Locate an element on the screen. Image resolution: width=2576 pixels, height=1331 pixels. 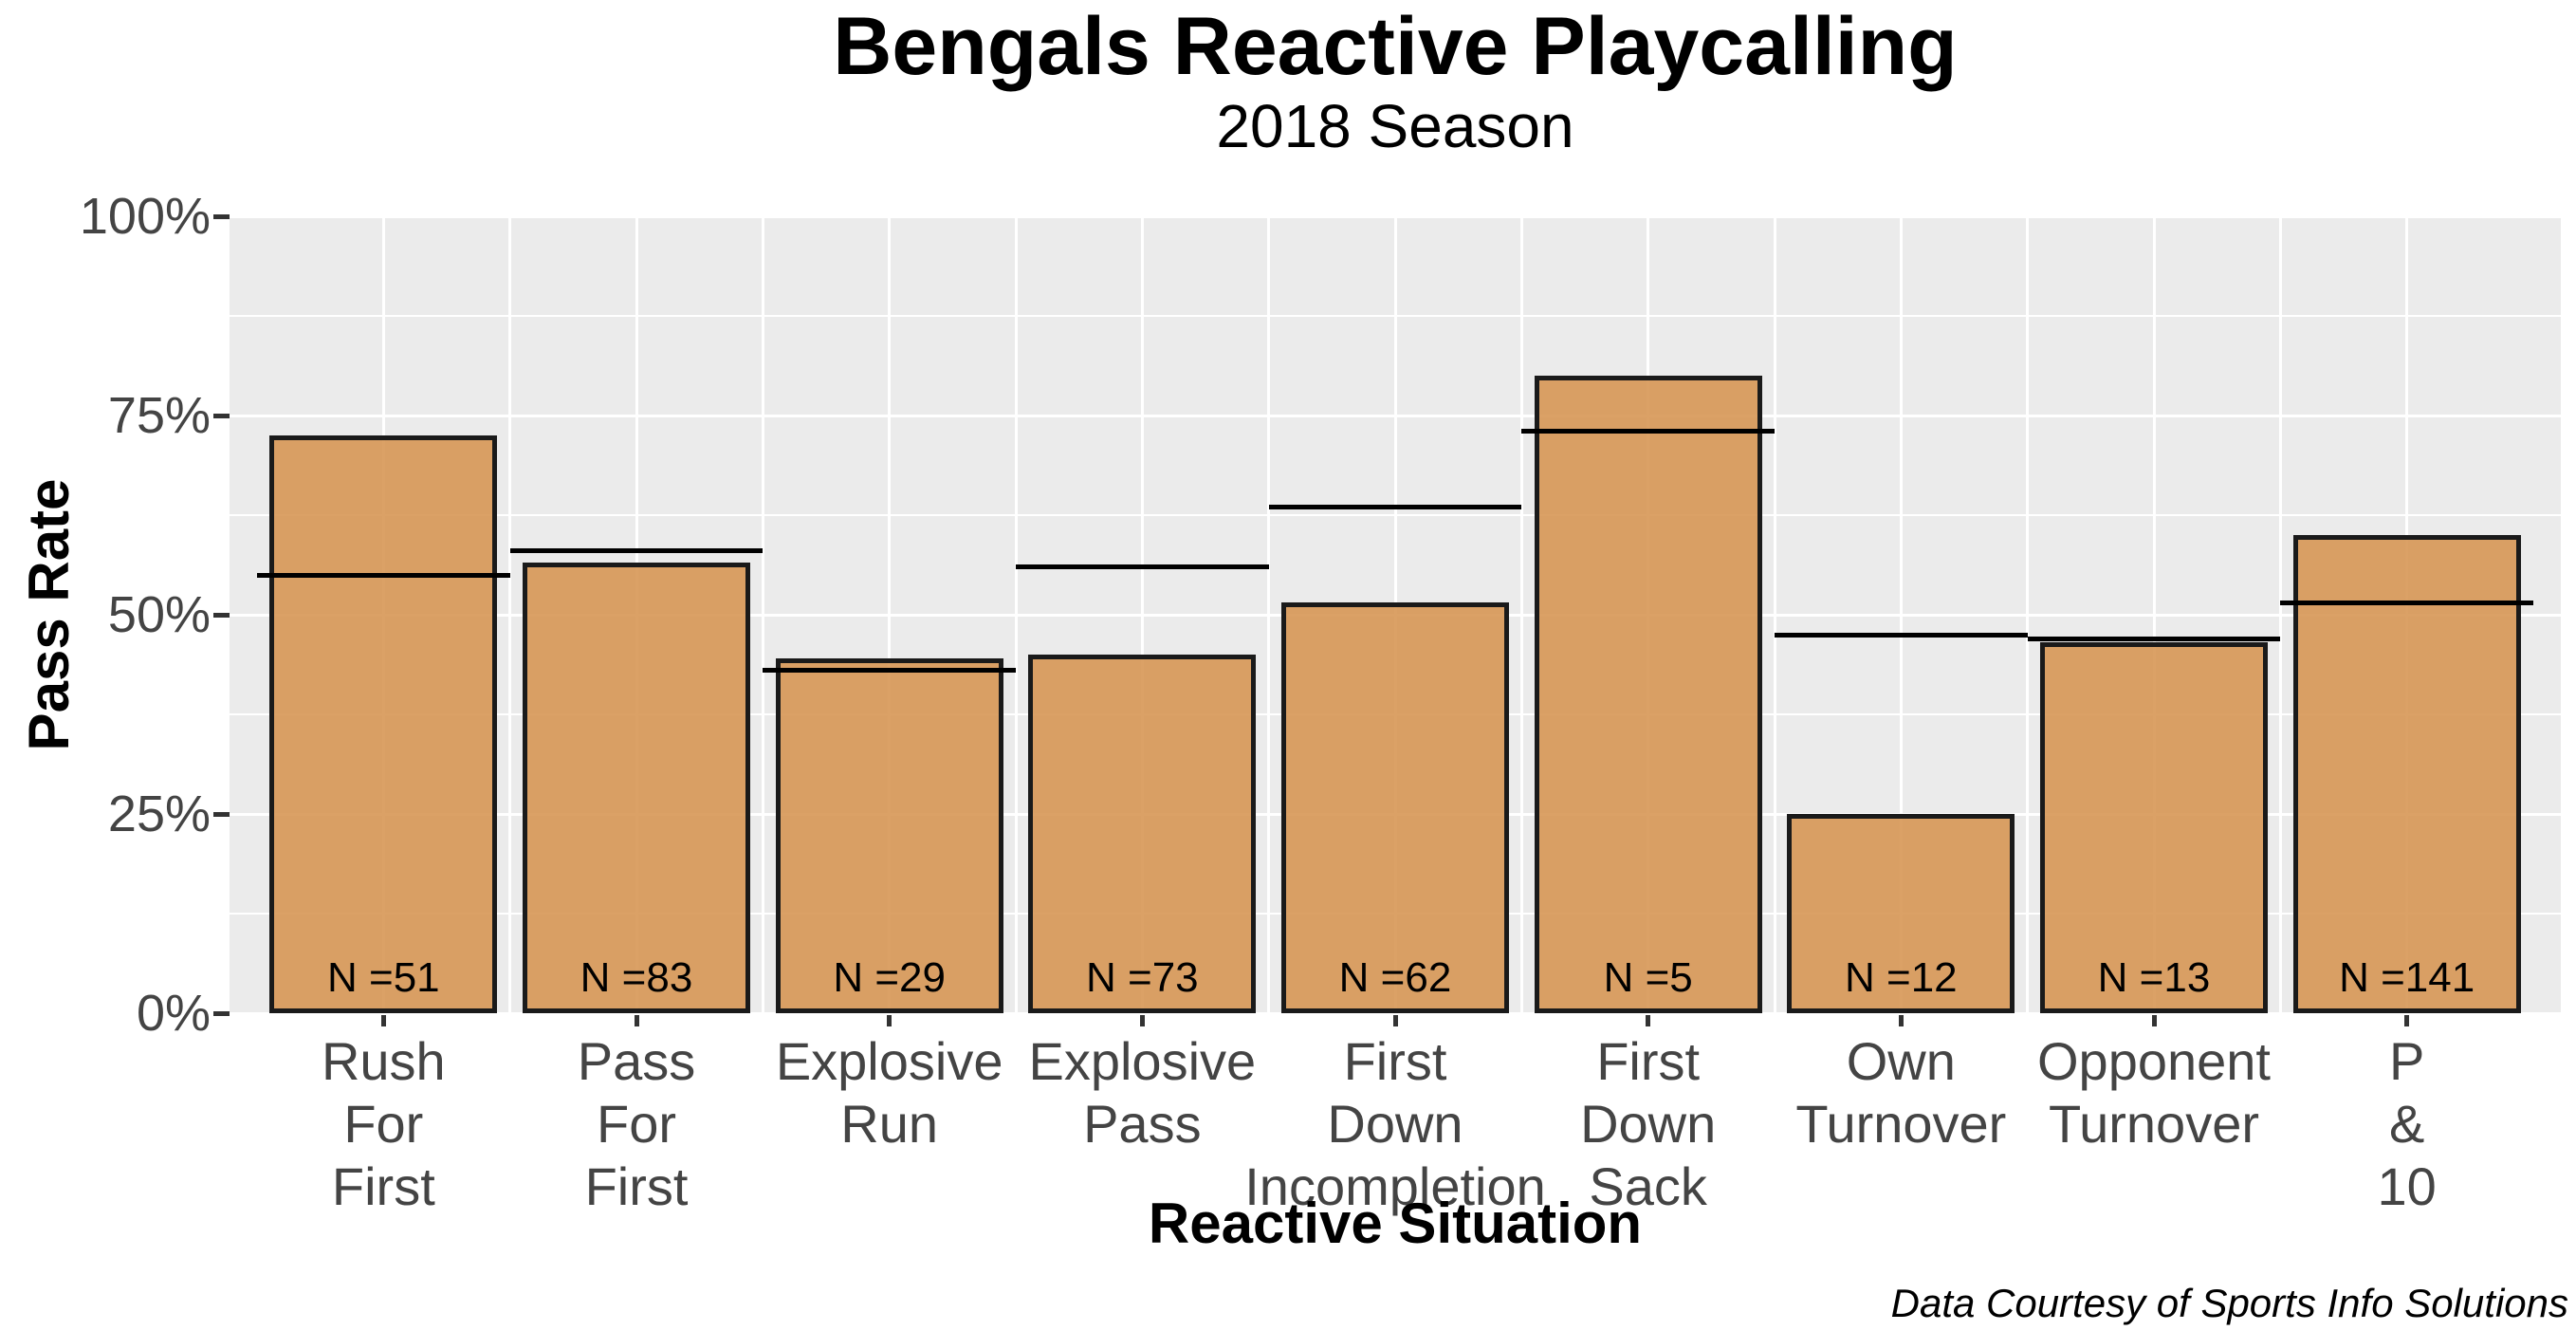
x-tick-mark-first-down-sack is located at coordinates (1648, 1019).